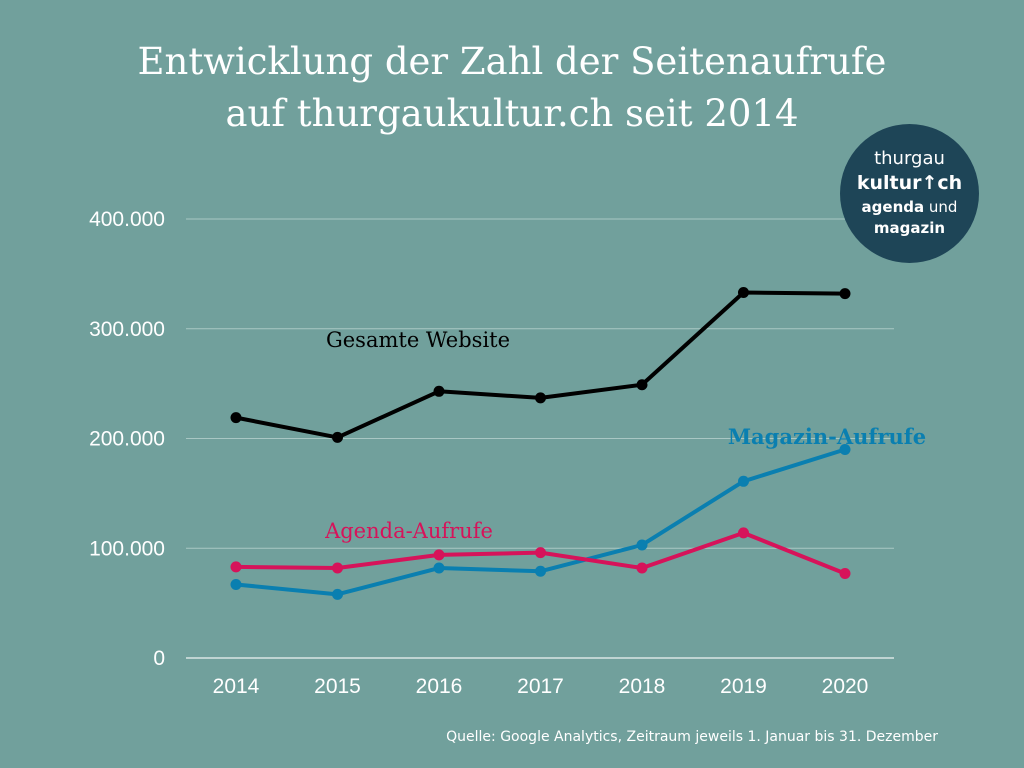 The image size is (1024, 768). I want to click on logo-text-agenda-und: agenda und, so click(909, 207).